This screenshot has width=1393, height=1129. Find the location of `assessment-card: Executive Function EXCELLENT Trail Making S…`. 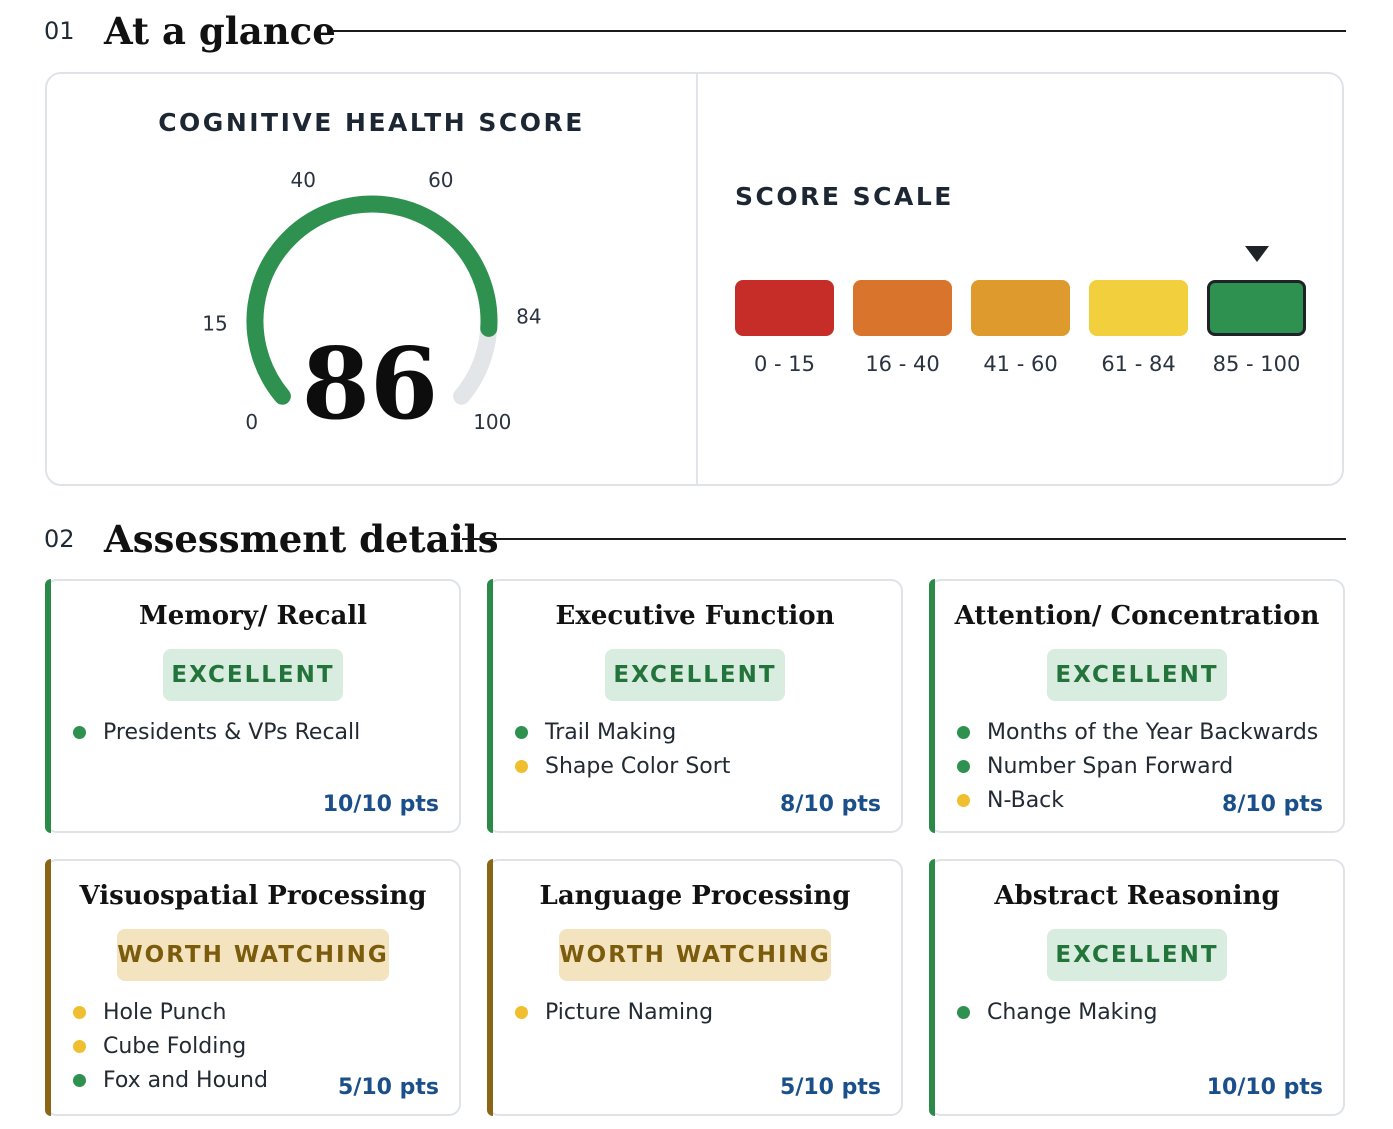

assessment-card: Executive Function EXCELLENT Trail Making S… is located at coordinates (695, 706).